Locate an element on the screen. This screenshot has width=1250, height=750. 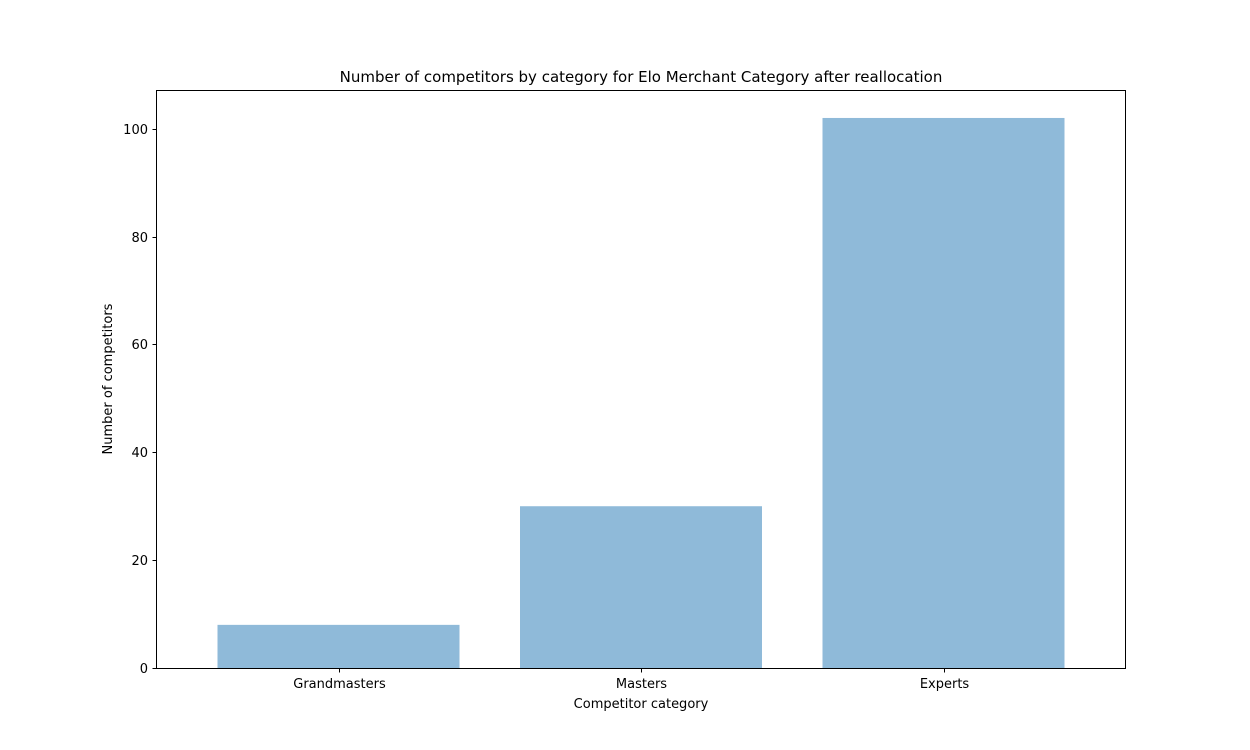
bar-masters is located at coordinates (641, 587).